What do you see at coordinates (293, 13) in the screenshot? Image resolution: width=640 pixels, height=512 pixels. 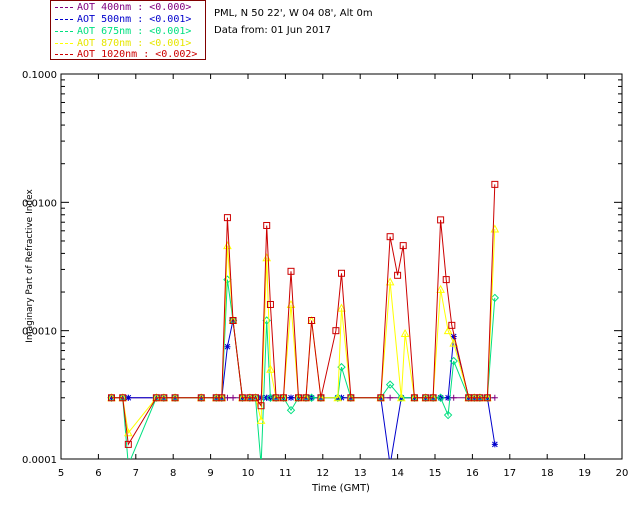 I see `site-info: PML, N 50 22', W 04 08', Alt 0m` at bounding box center [293, 13].